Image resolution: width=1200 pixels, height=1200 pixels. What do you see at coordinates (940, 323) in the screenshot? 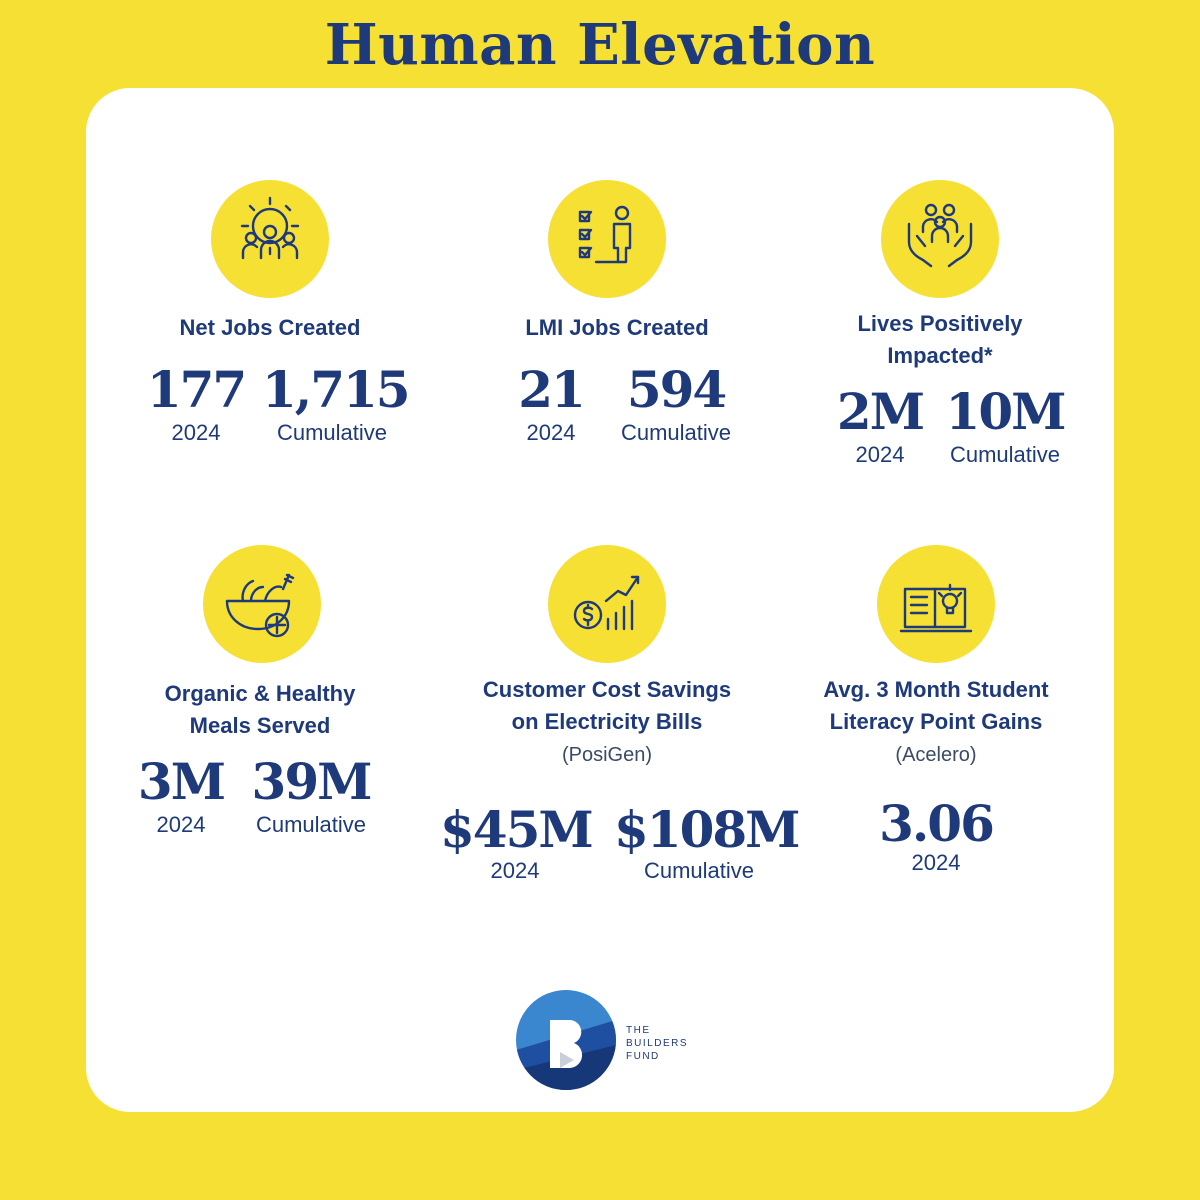
I see `lives-impacted-label-line-1: Lives Positively` at bounding box center [940, 323].